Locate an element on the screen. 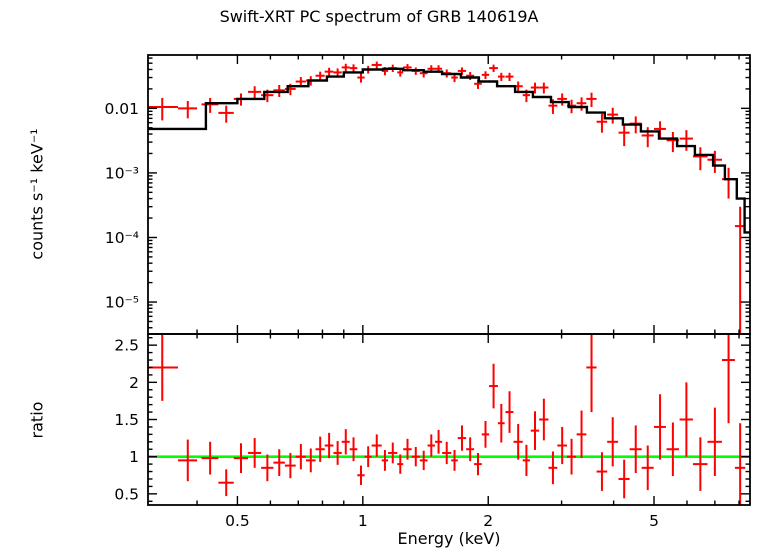 Image resolution: width=758 pixels, height=556 pixels. y-tick-label: 2 is located at coordinates (134, 383).